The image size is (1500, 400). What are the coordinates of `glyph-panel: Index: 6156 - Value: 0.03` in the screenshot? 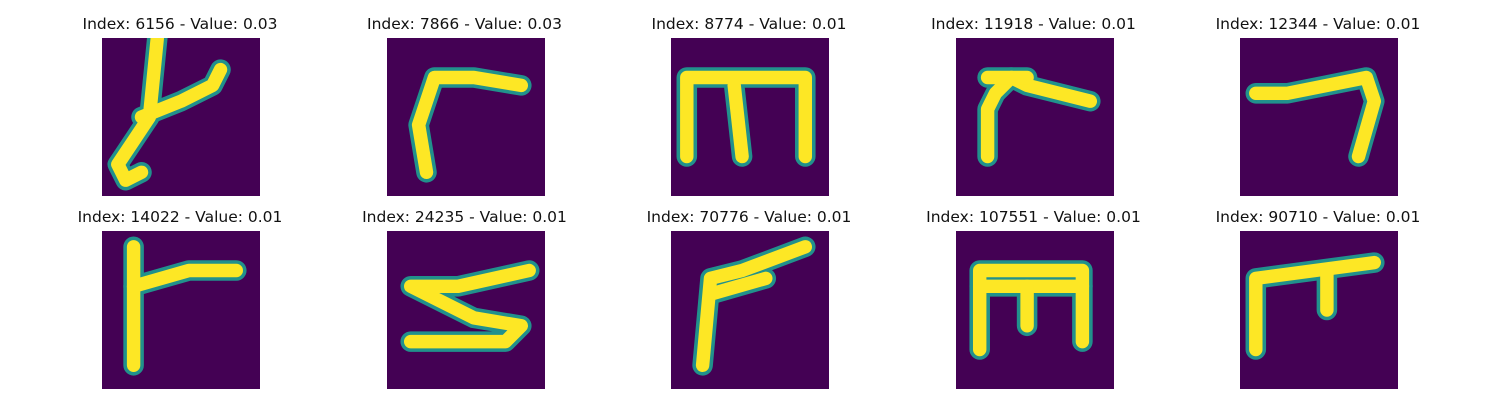 It's located at (180, 100).